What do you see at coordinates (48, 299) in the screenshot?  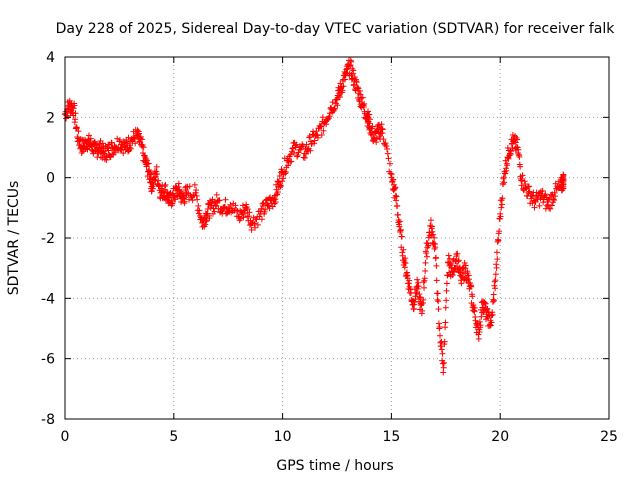 I see `y-tick-label: -4` at bounding box center [48, 299].